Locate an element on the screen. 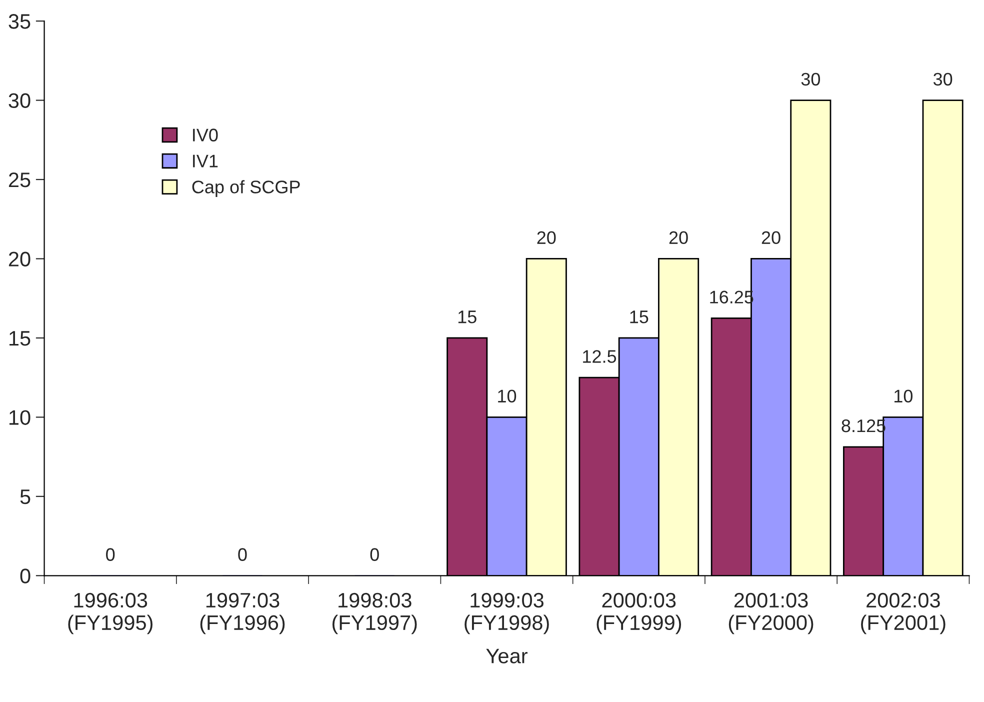  x-tick-label: 2000:03 (FY1999) is located at coordinates (639, 613).